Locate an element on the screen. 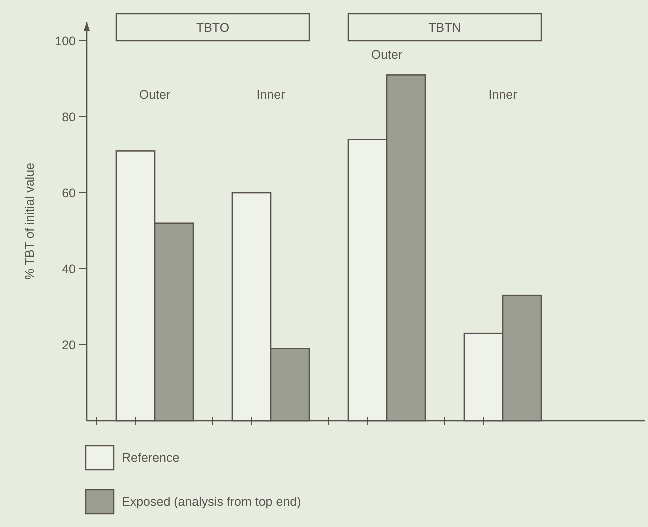 The image size is (648, 527). y-tick-label: 40 is located at coordinates (69, 269).